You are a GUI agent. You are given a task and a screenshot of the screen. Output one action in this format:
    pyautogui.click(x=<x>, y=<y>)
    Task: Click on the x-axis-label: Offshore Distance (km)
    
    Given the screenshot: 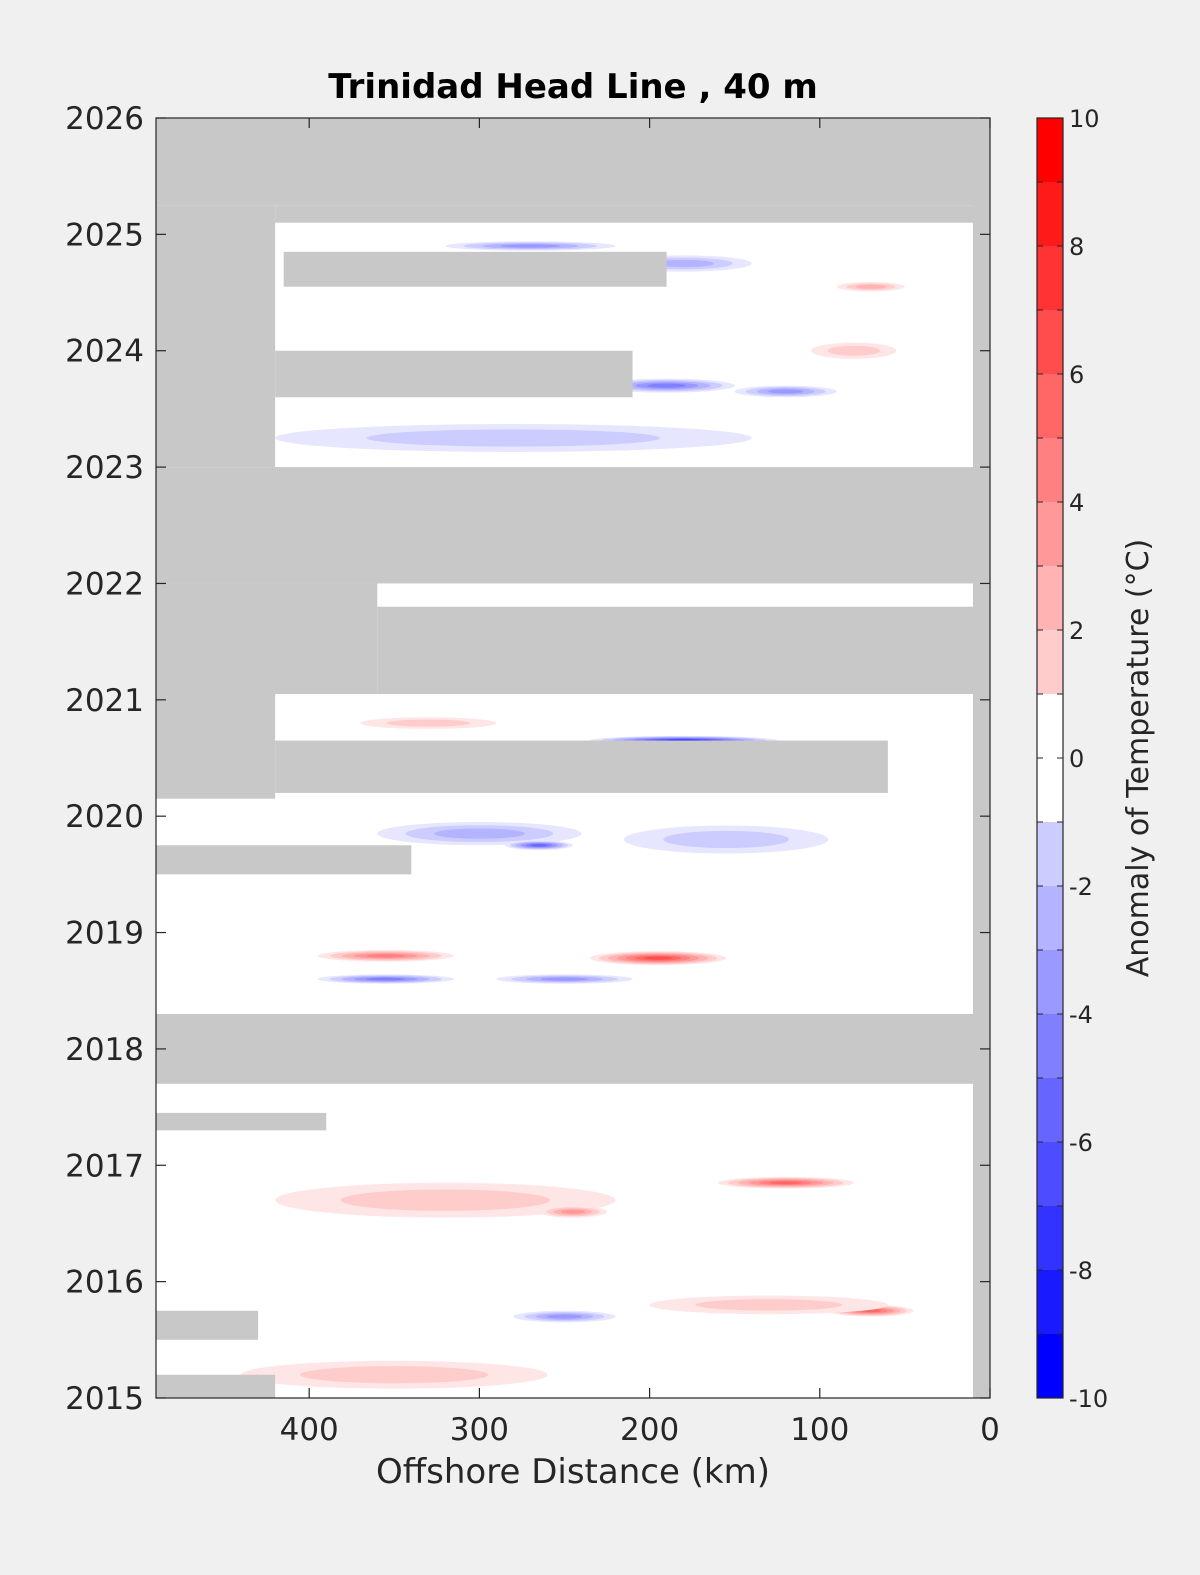 What is the action you would take?
    pyautogui.click(x=573, y=1472)
    